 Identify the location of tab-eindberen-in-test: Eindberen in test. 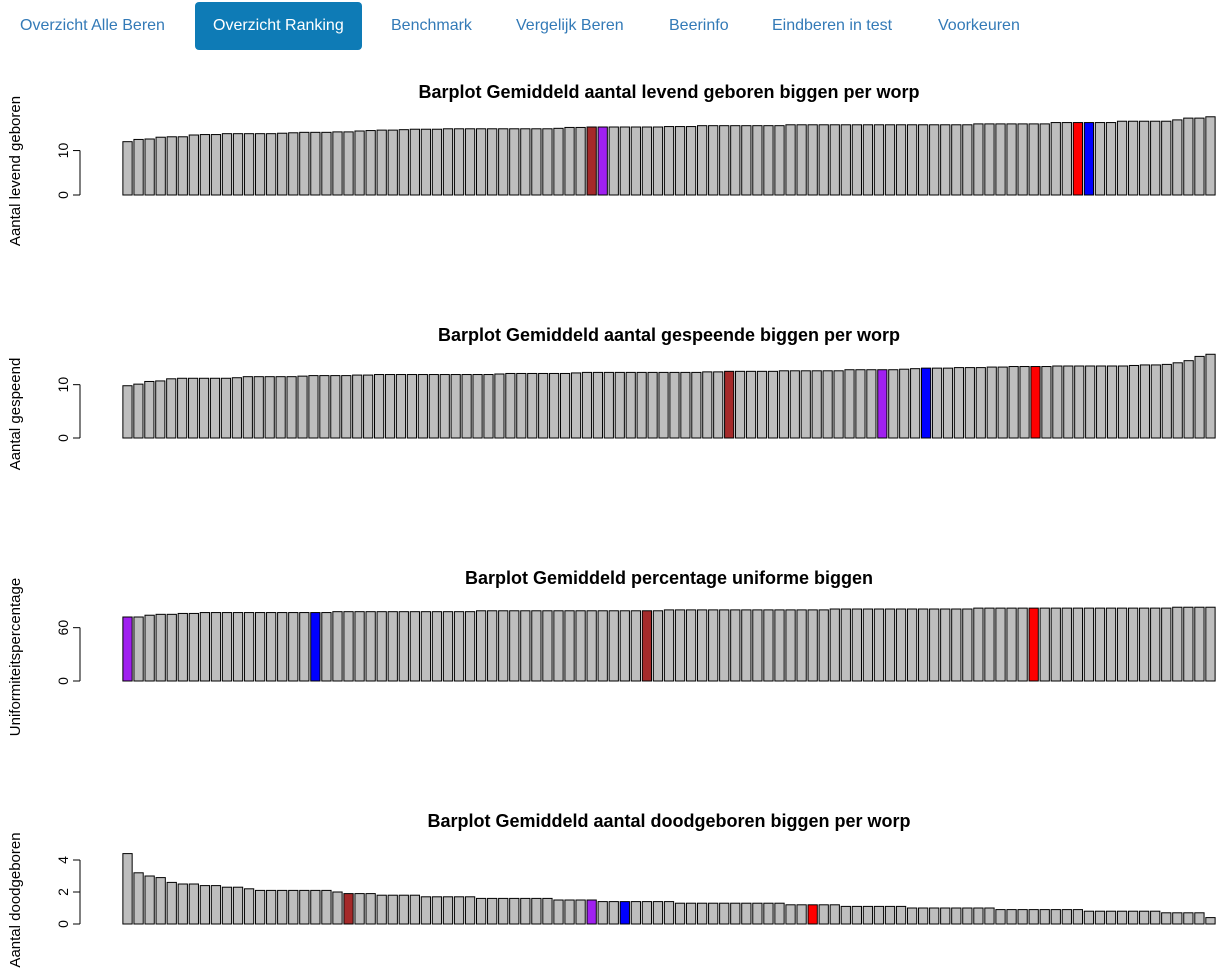
(832, 25).